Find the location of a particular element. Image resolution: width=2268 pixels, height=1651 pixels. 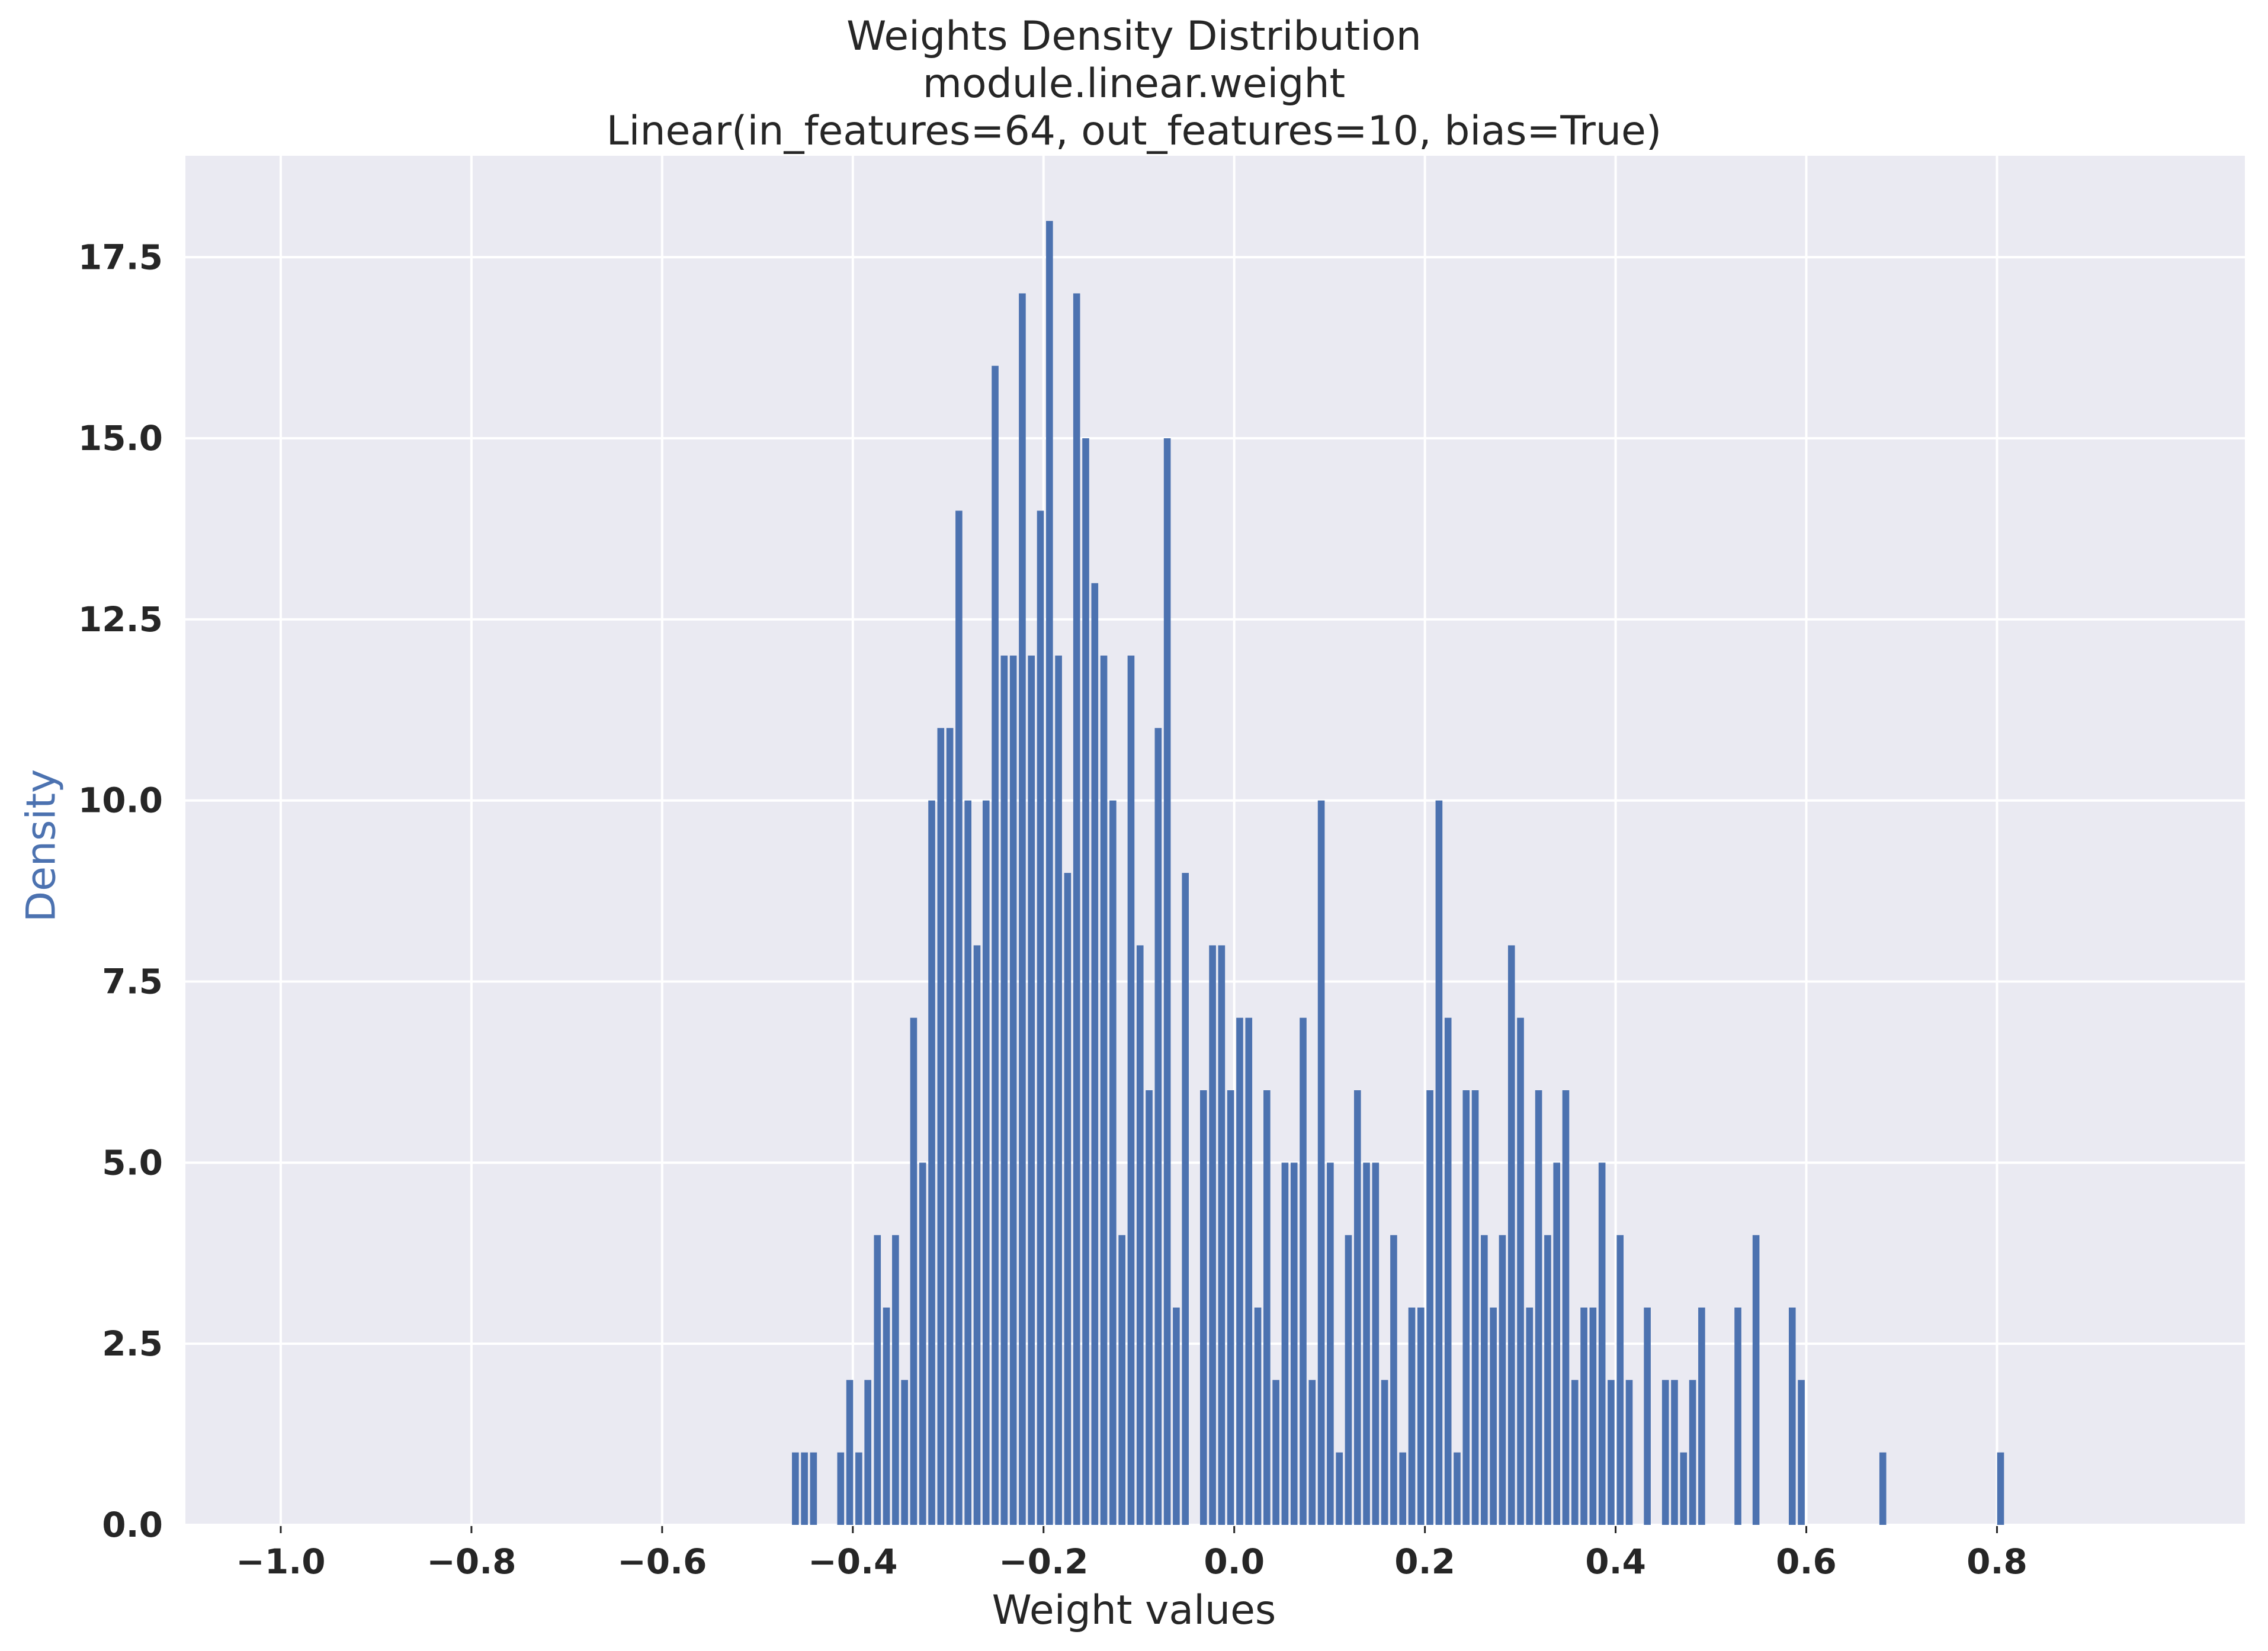

y-tick-label: 2.5 is located at coordinates (132, 1344).